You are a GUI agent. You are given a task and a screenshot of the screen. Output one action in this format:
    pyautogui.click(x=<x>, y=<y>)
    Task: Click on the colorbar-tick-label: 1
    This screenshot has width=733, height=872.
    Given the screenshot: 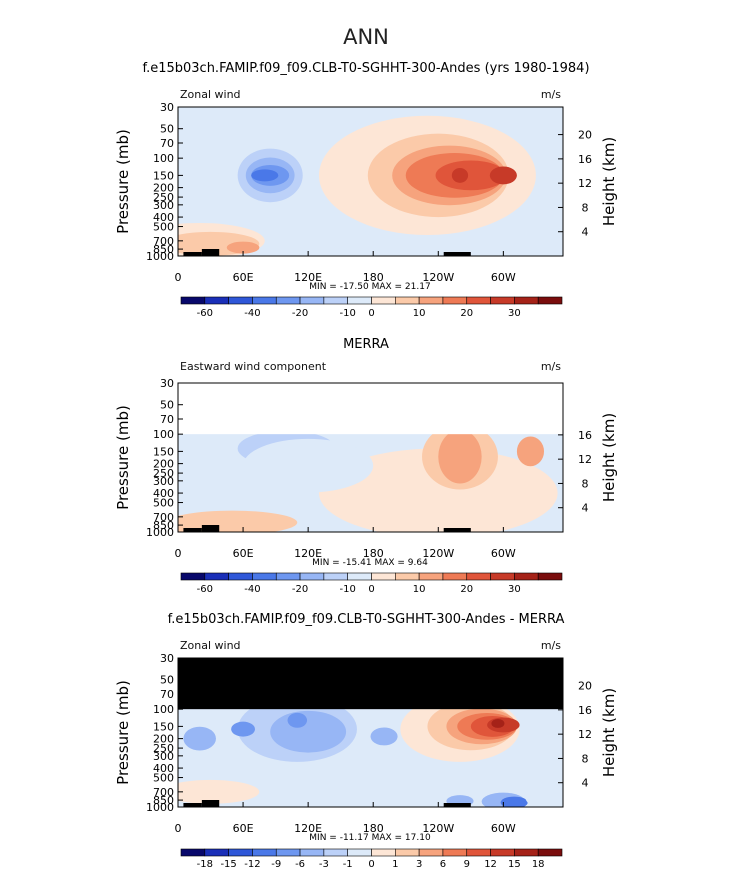 What is the action you would take?
    pyautogui.click(x=395, y=864)
    